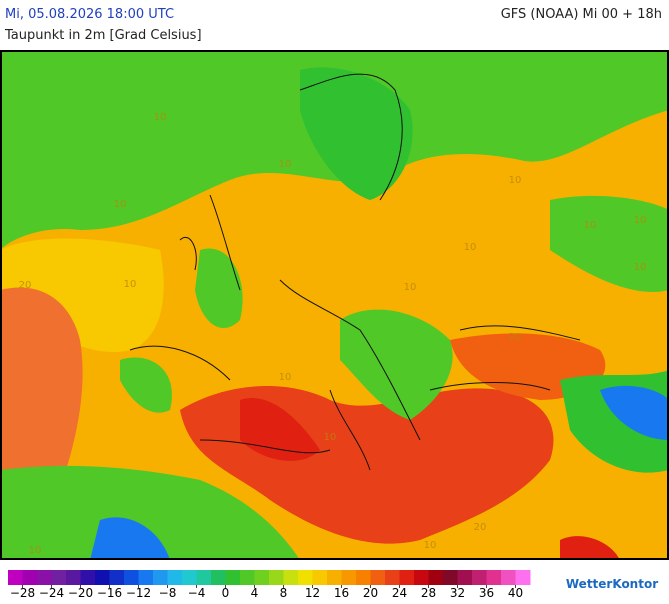 The width and height of the screenshot is (669, 604). What do you see at coordinates (370, 593) in the screenshot?
I see `tick-label: 20` at bounding box center [370, 593].